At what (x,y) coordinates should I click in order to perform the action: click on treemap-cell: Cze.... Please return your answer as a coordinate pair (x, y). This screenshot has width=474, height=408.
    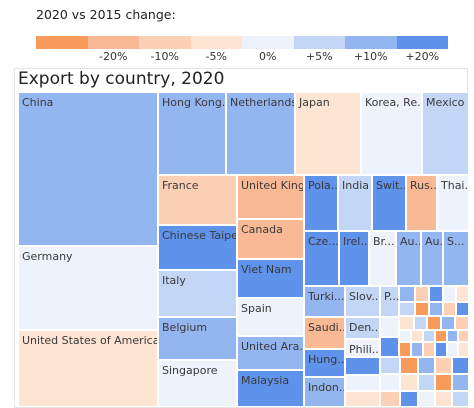
    Looking at the image, I should click on (321, 258).